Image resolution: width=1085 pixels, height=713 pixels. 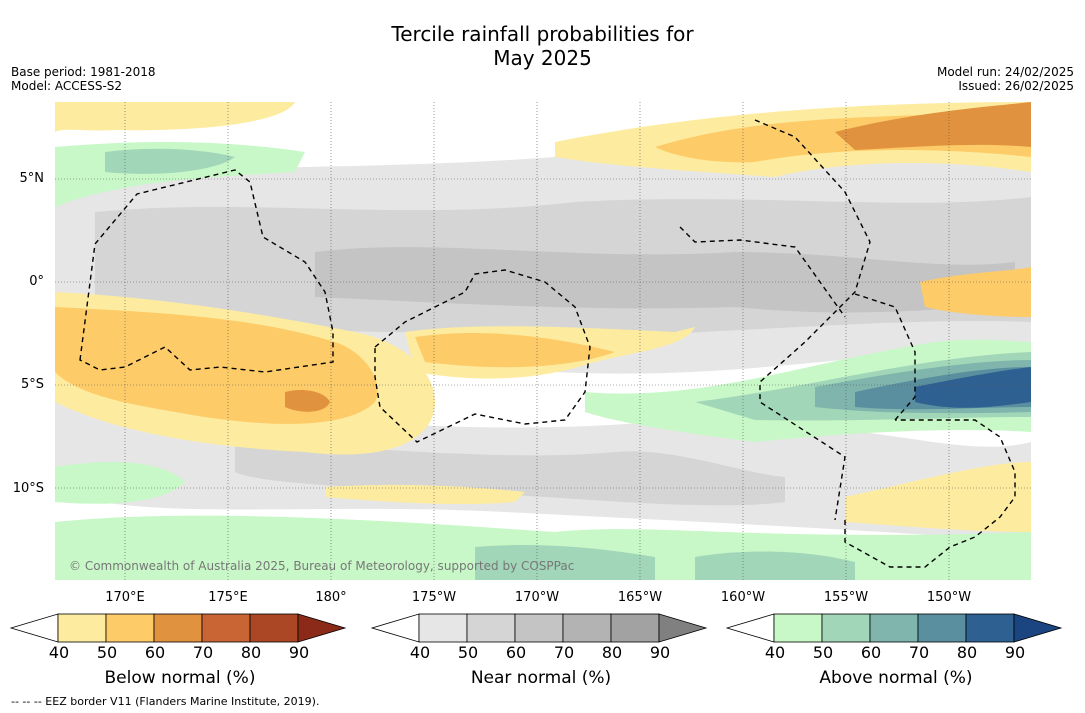 I want to click on colorbar-above-normal, so click(x=894, y=628).